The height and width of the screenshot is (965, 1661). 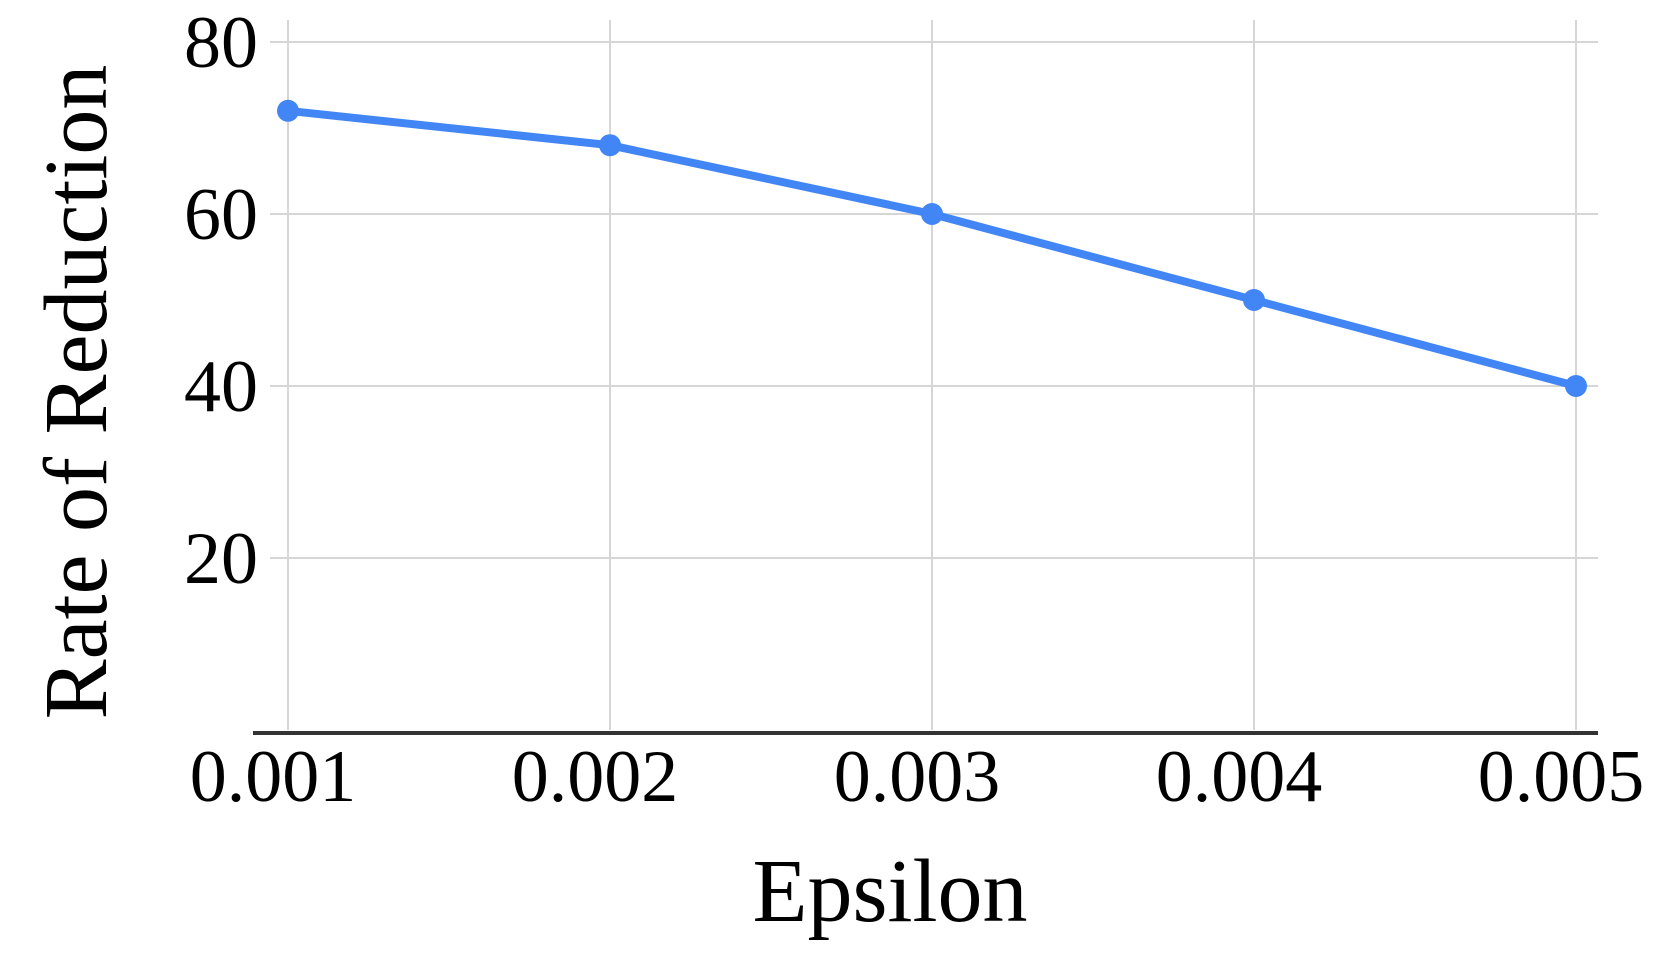 I want to click on data-point-0.004, so click(x=1254, y=300).